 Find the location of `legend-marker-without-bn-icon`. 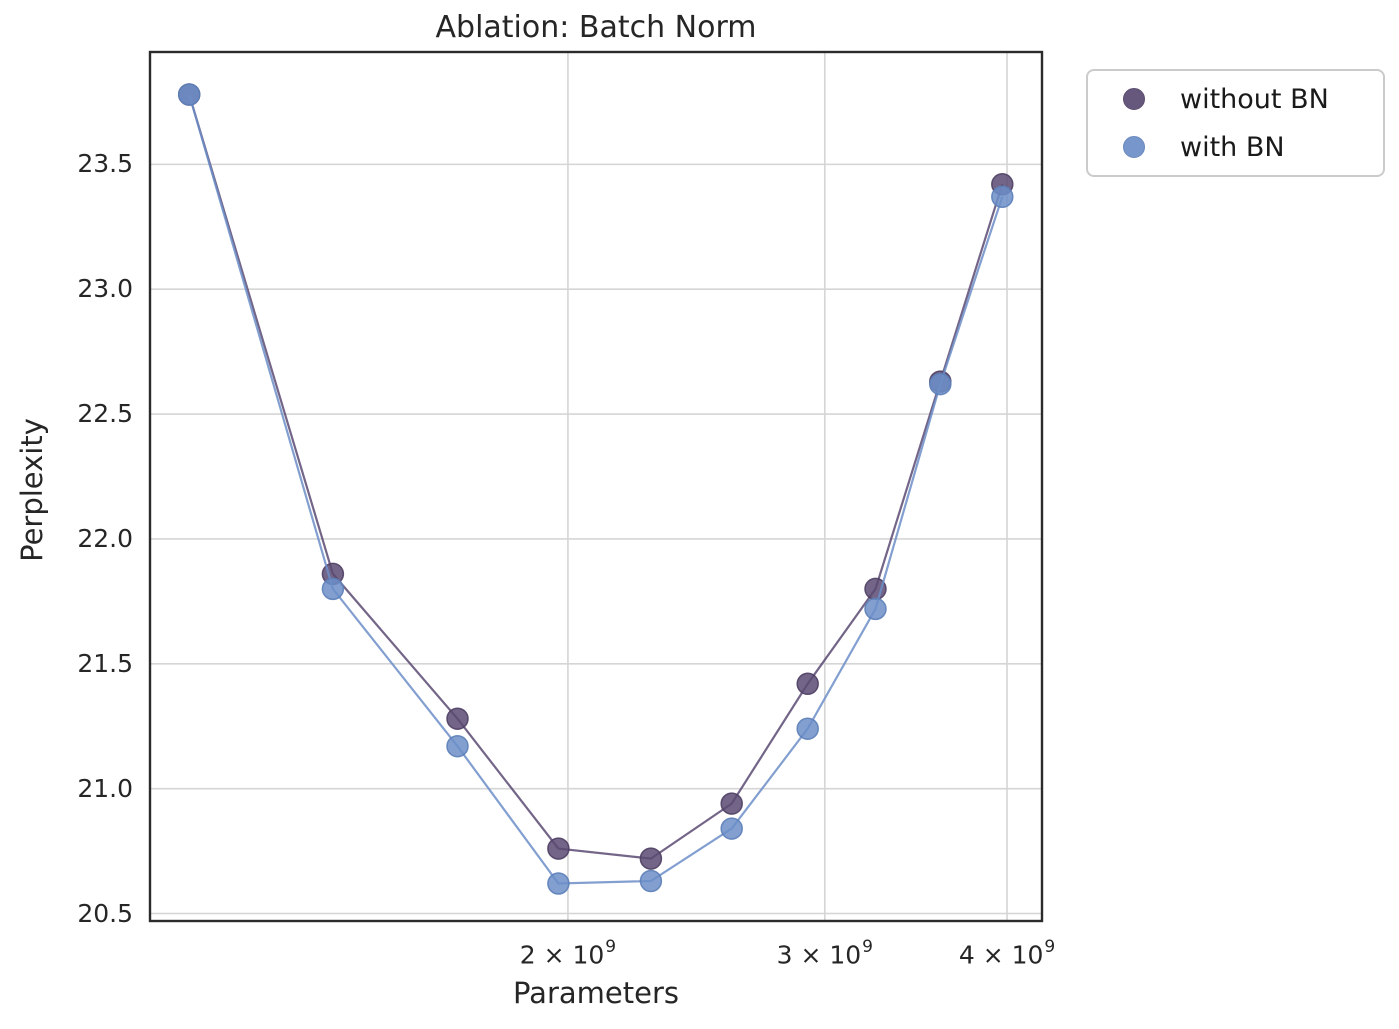

legend-marker-without-bn-icon is located at coordinates (1134, 99).